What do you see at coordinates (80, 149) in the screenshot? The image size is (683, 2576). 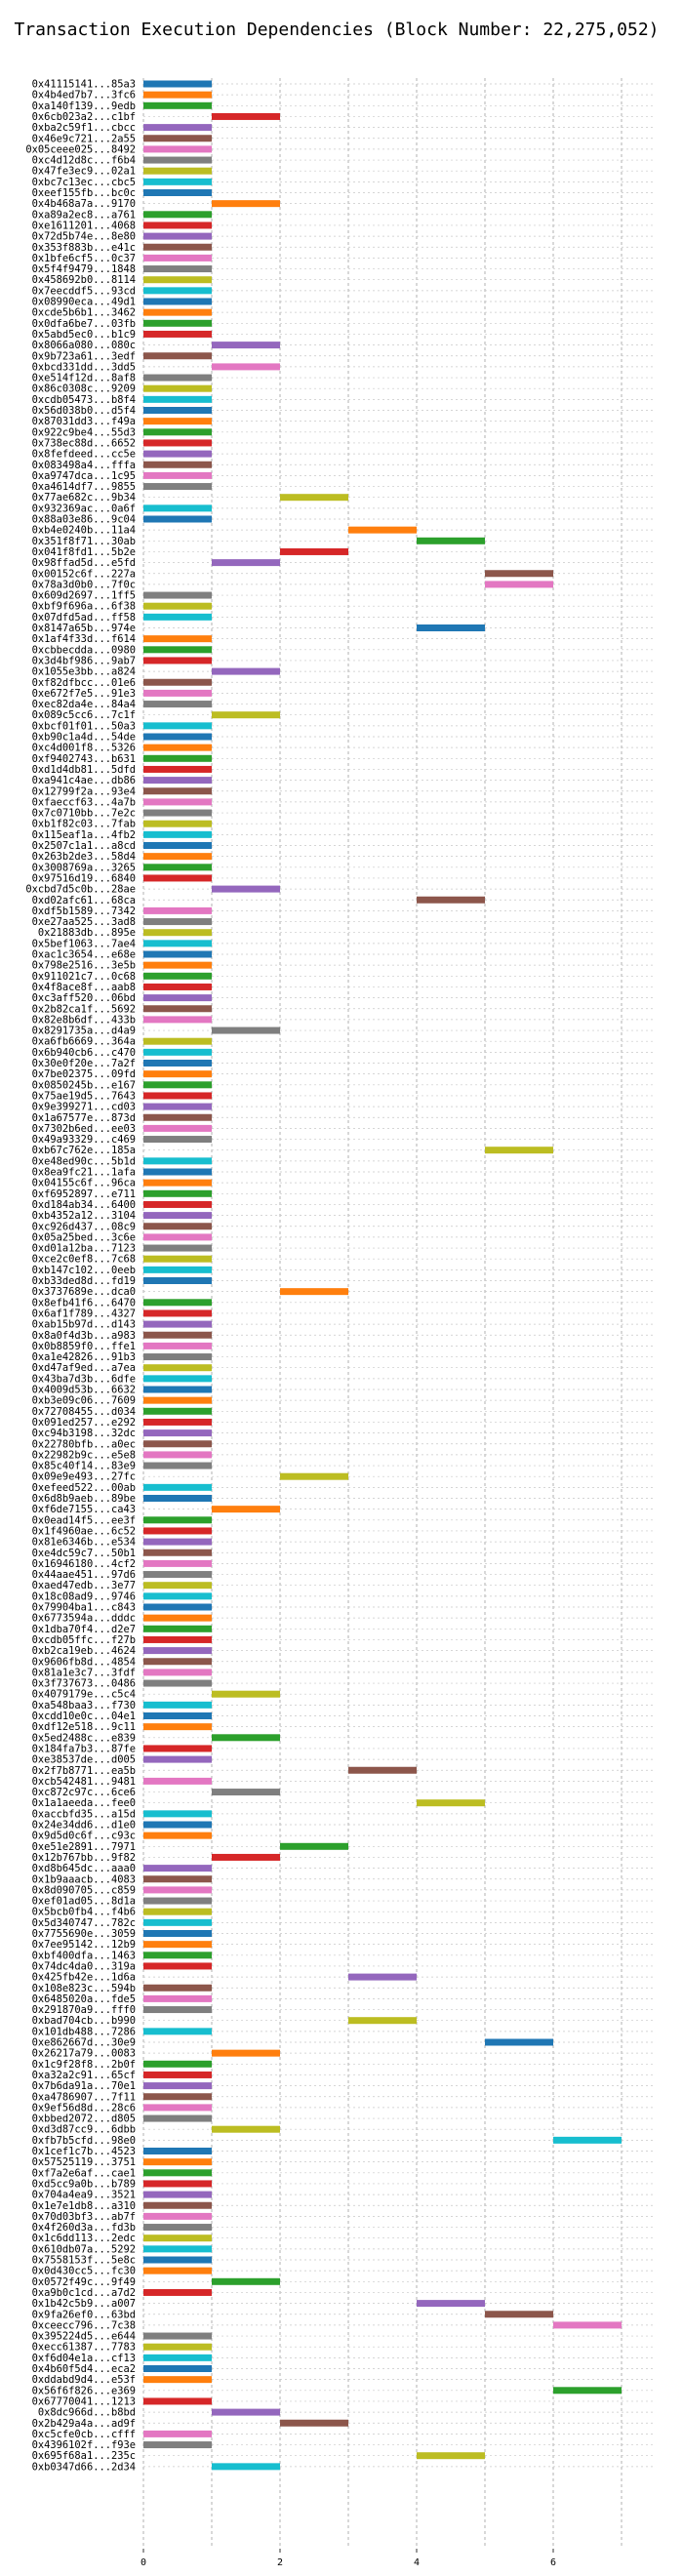 I see `tx-label: 0x05ceee025...8492` at bounding box center [80, 149].